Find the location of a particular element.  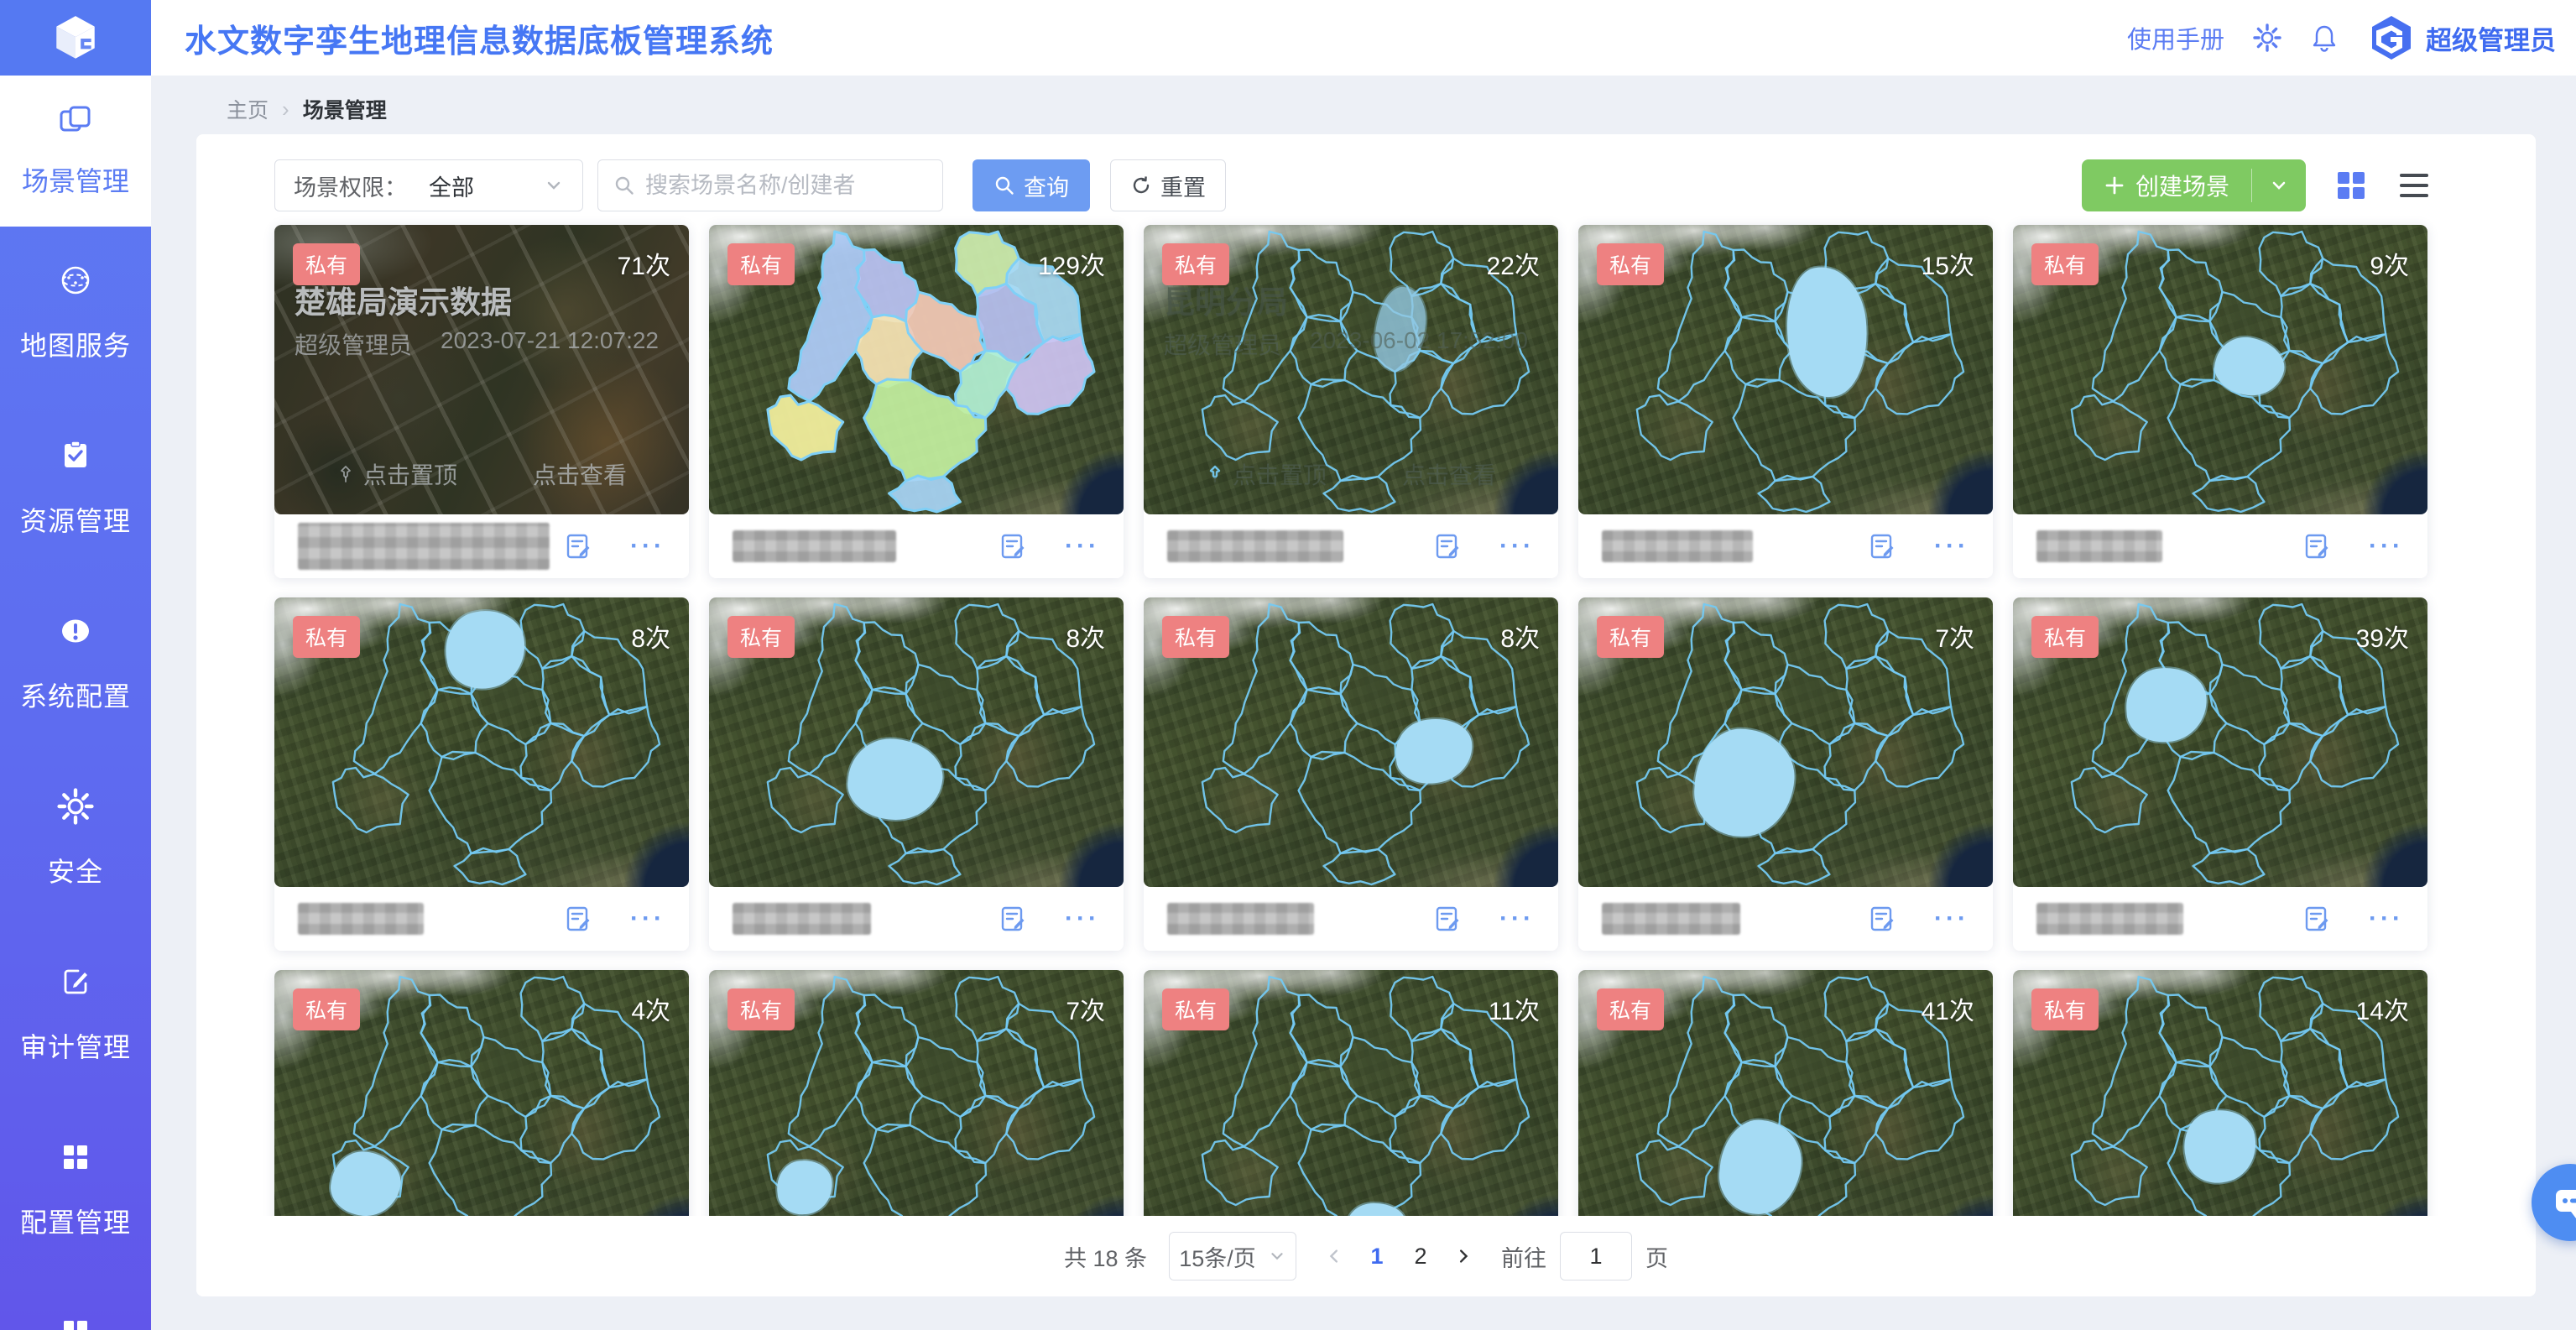

goto-label: 前往 is located at coordinates (1524, 1258).